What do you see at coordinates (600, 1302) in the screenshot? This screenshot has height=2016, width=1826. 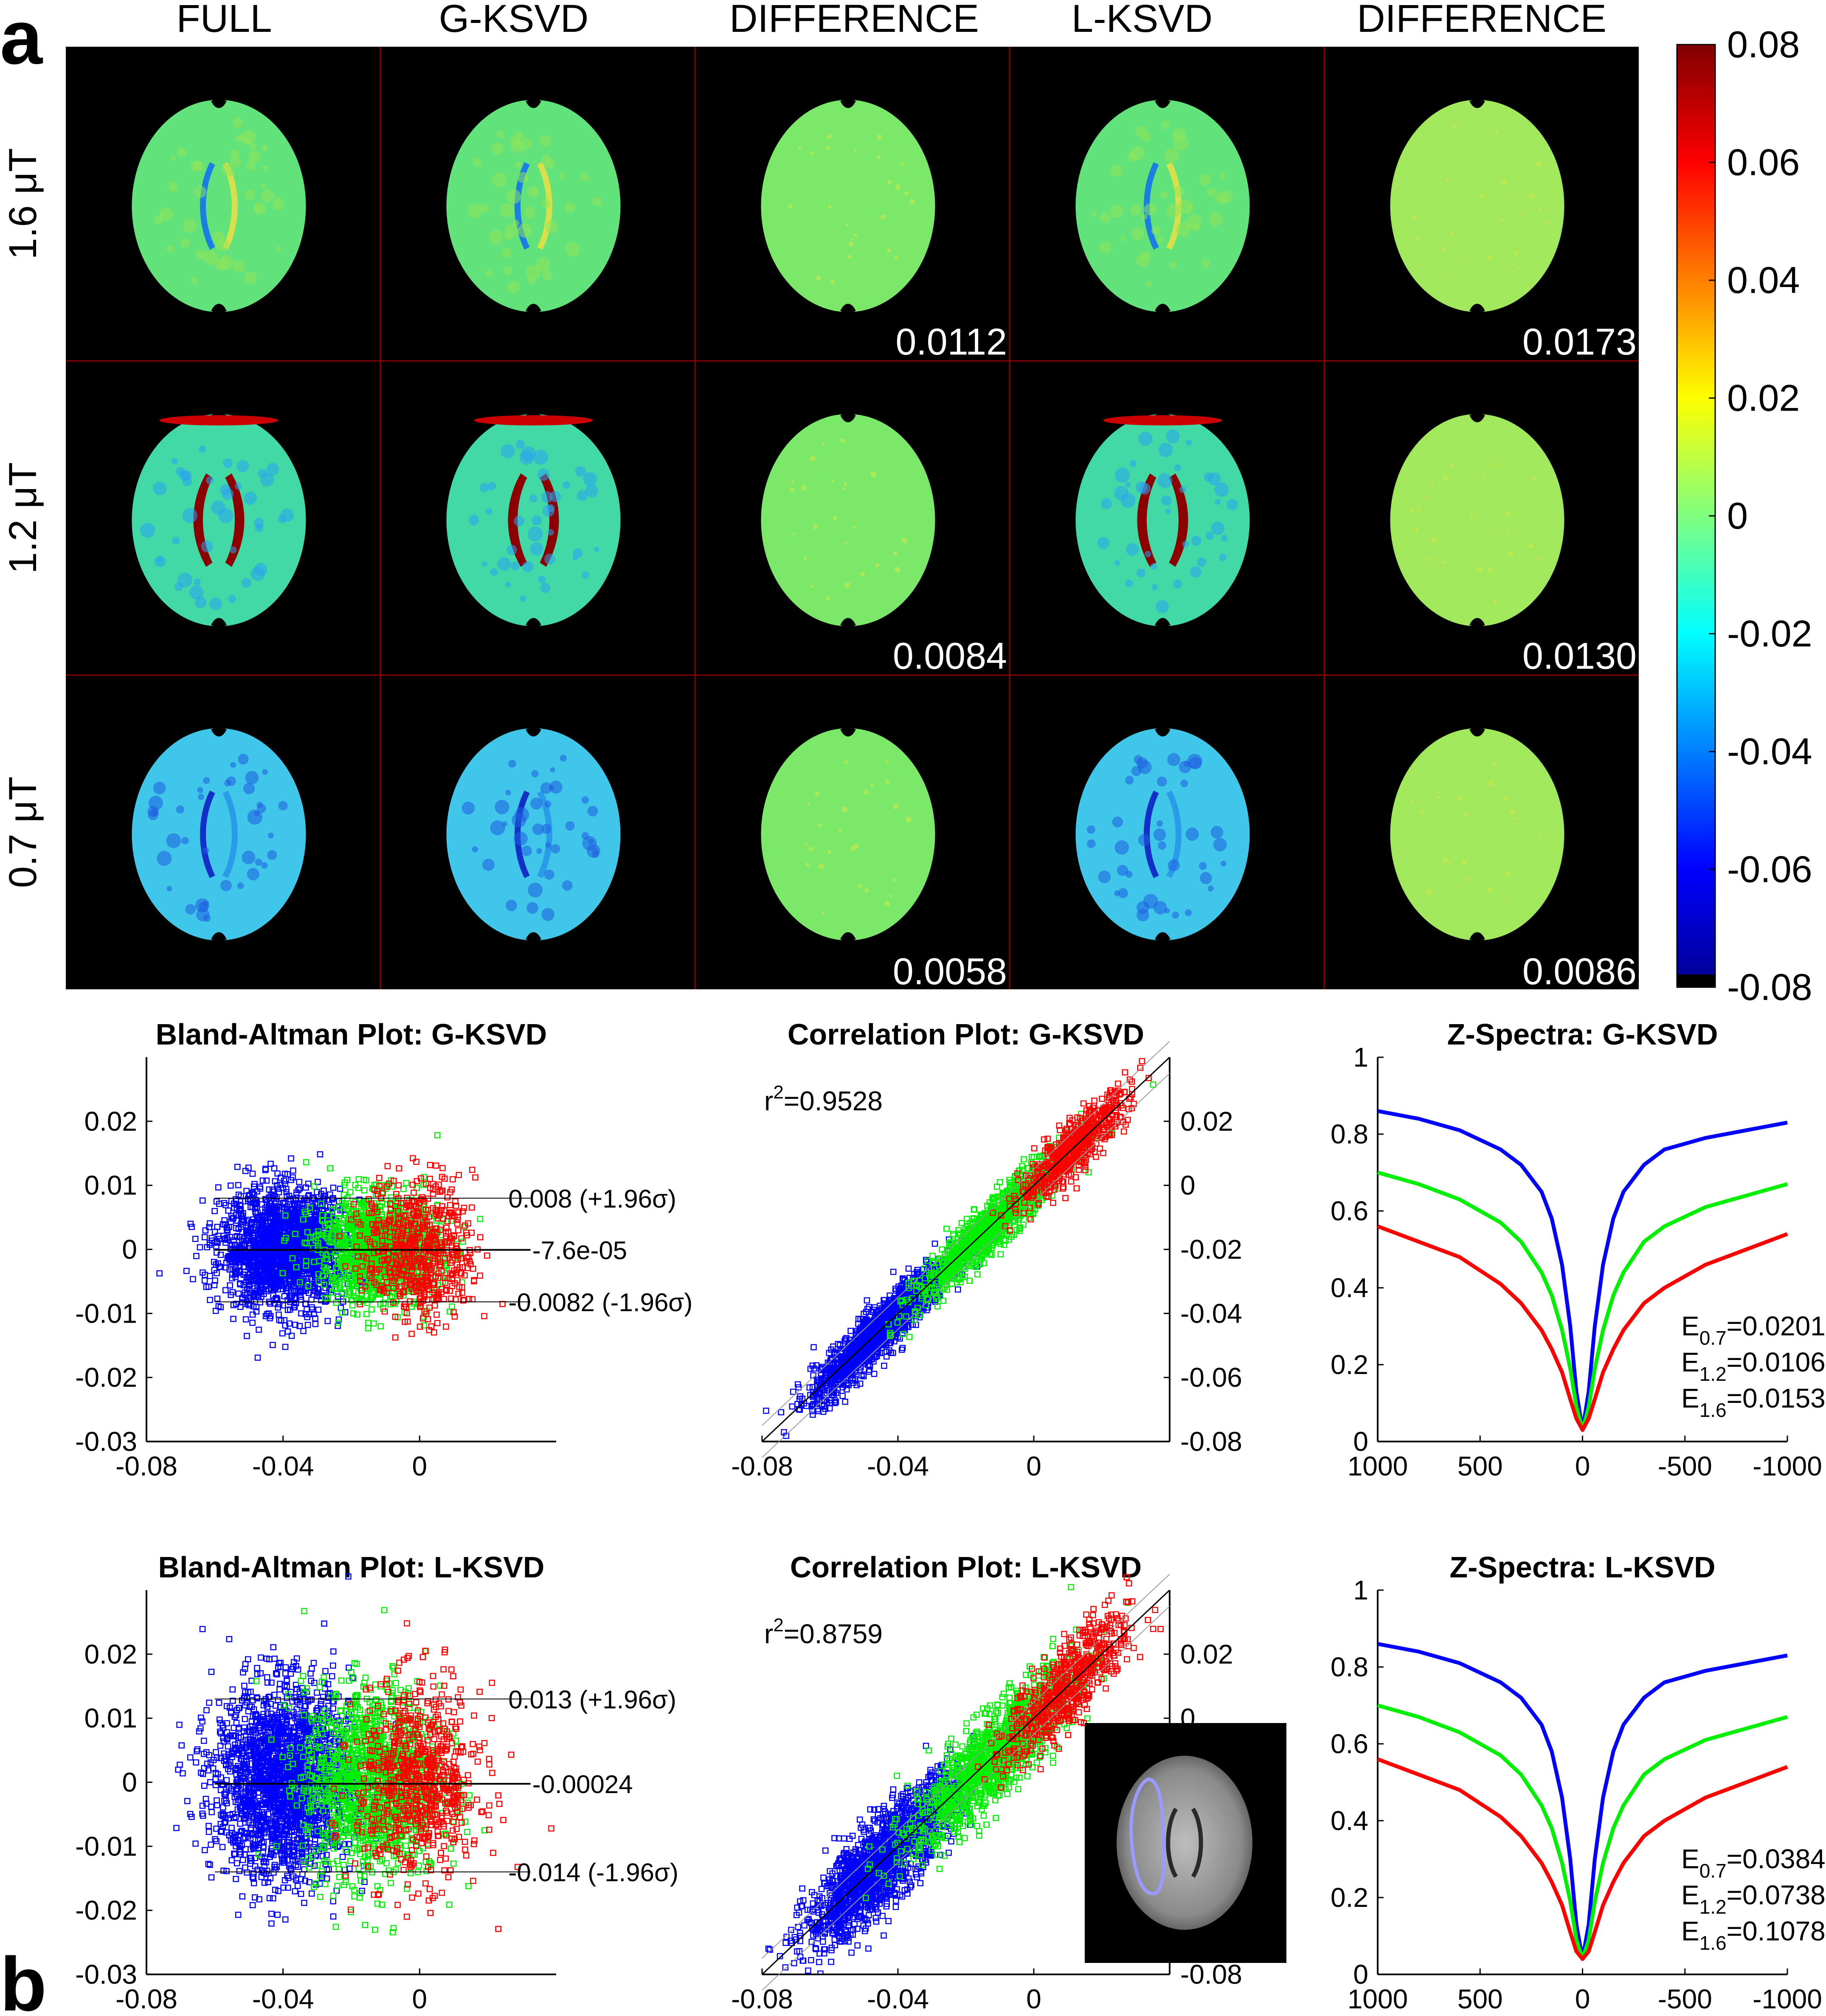 I see `reference-line-label: -0.0082 (-1.96σ)` at bounding box center [600, 1302].